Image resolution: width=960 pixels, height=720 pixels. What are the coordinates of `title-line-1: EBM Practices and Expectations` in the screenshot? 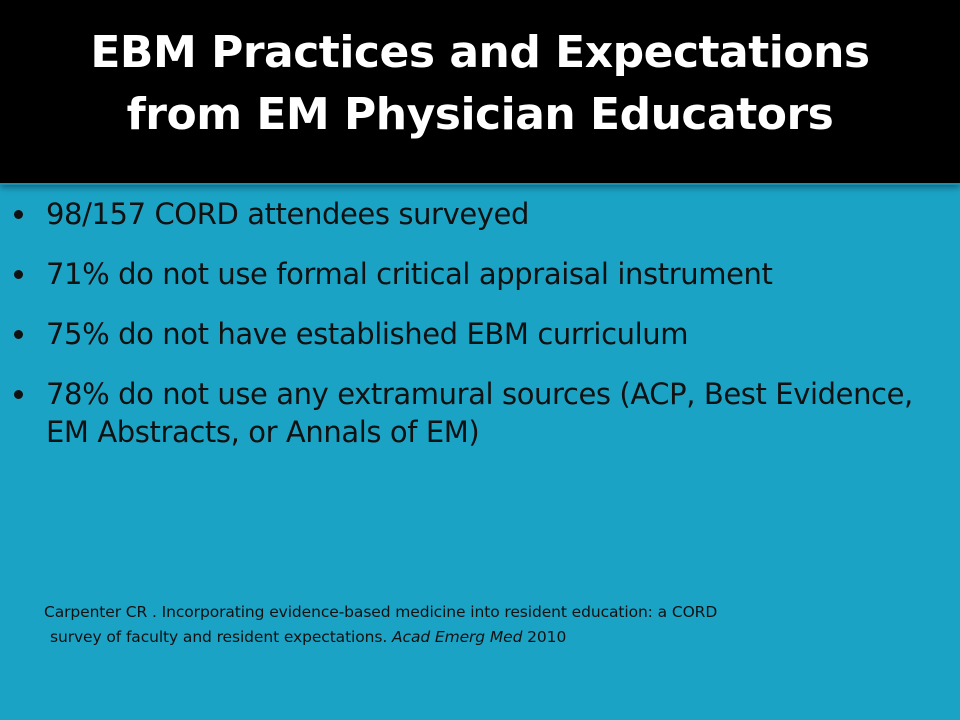 It's located at (480, 52).